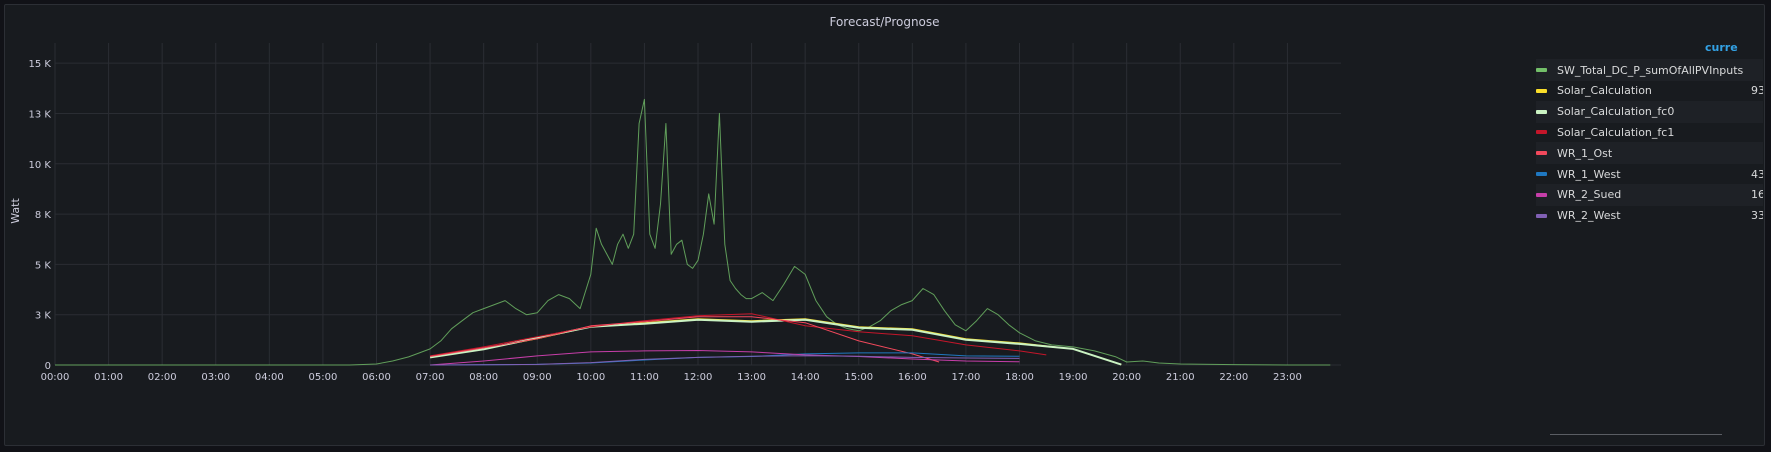 Image resolution: width=1771 pixels, height=452 pixels. Describe the element at coordinates (1616, 112) in the screenshot. I see `legend-item-name: Solar_Calculation_fc0` at that location.